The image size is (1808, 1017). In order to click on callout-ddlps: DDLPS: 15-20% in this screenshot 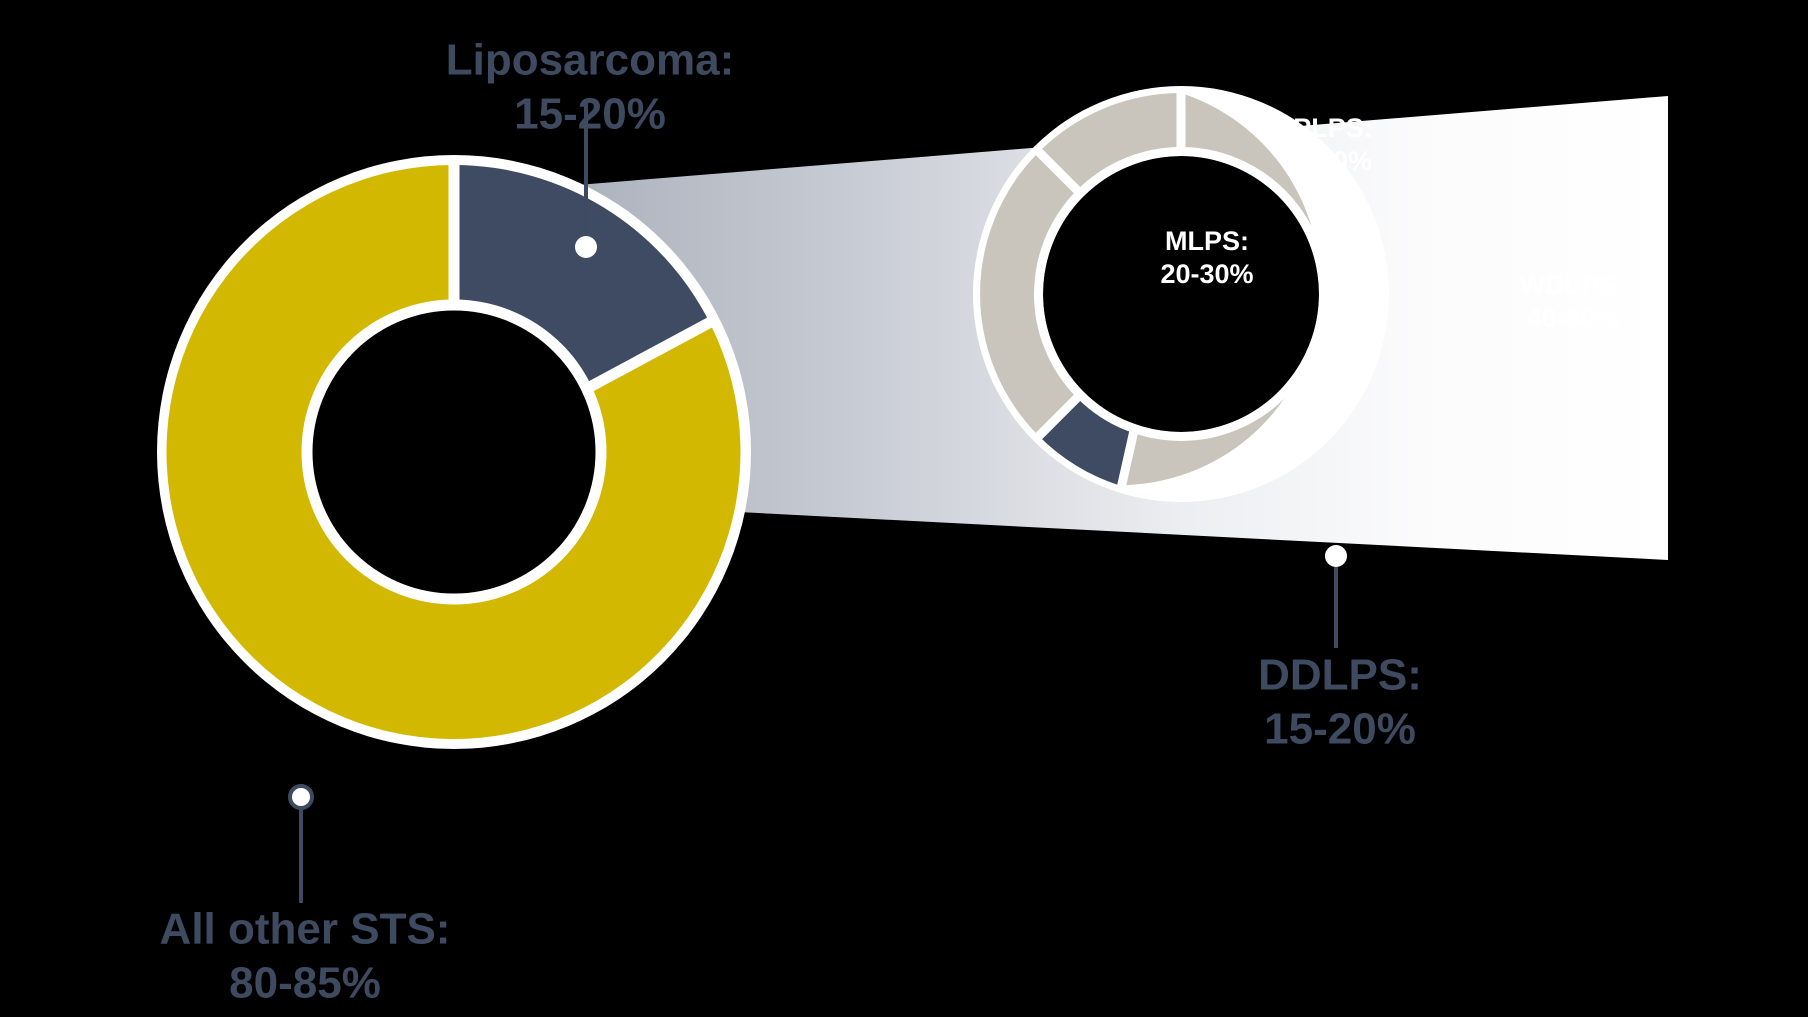, I will do `click(1340, 649)`.